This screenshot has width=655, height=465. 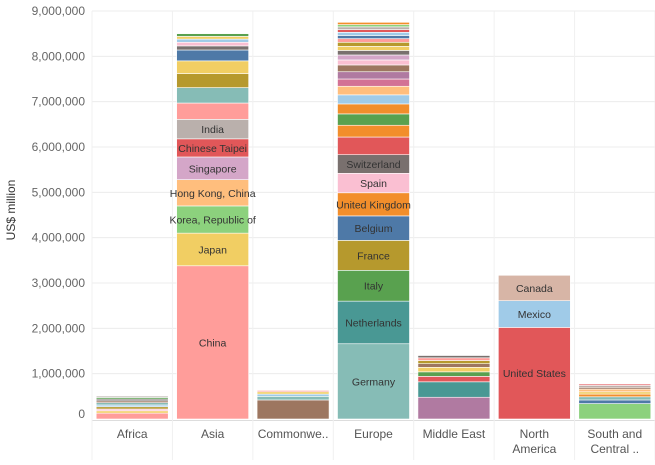 I want to click on y-tick-label: 2,000,000, so click(x=59, y=328).